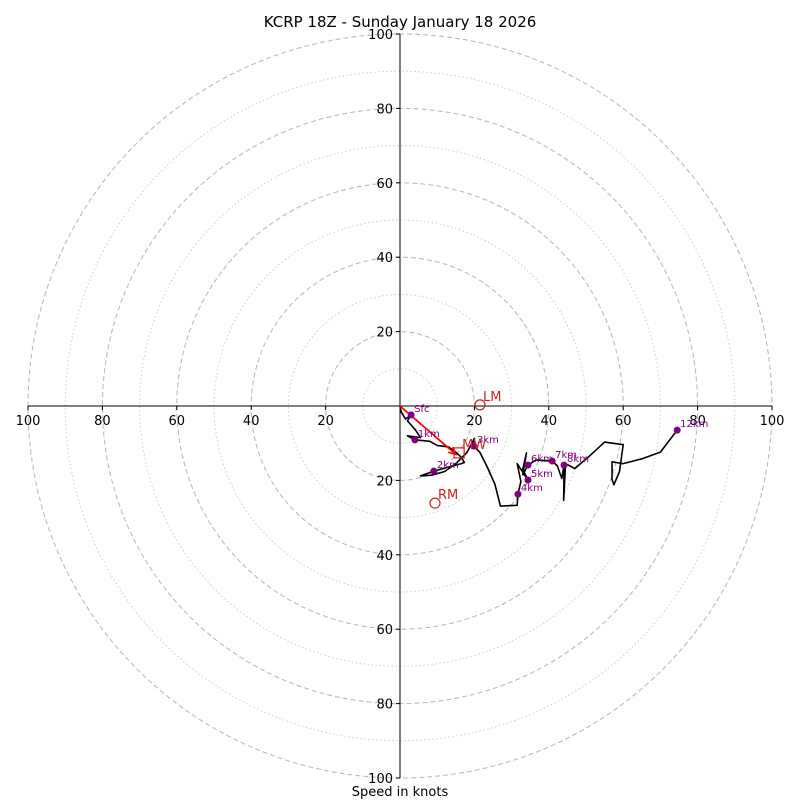  I want to click on tick-label-right: 60, so click(623, 421).